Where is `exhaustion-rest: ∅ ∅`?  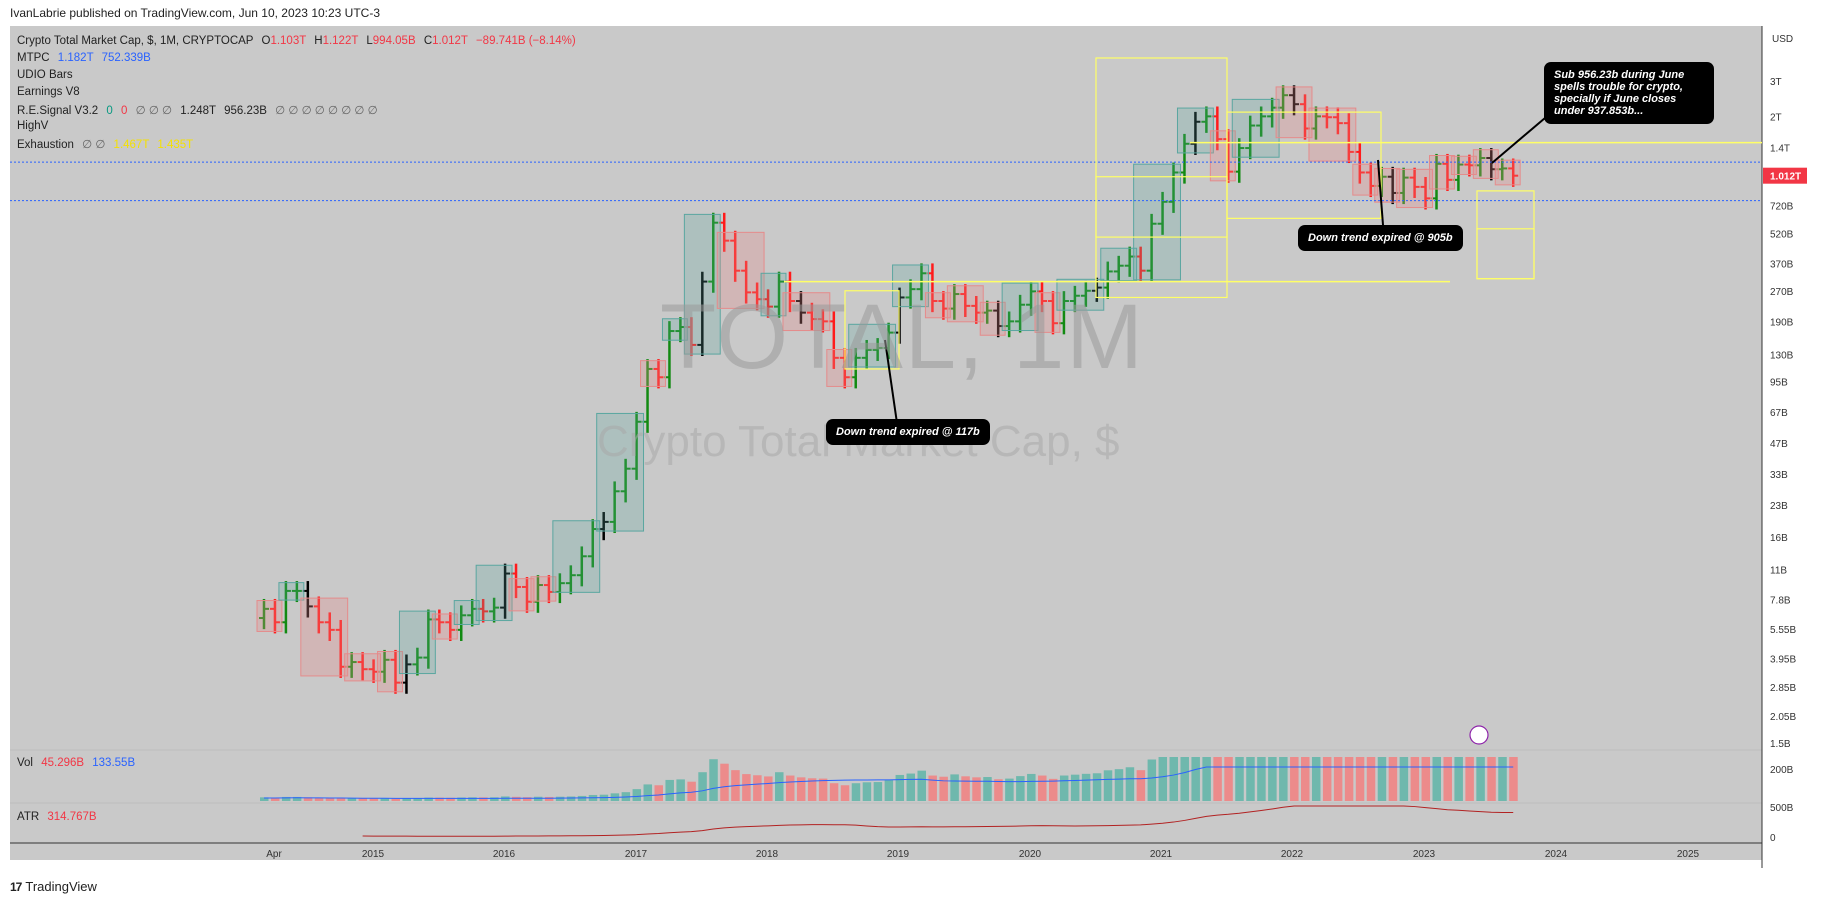 exhaustion-rest: ∅ ∅ is located at coordinates (94, 145).